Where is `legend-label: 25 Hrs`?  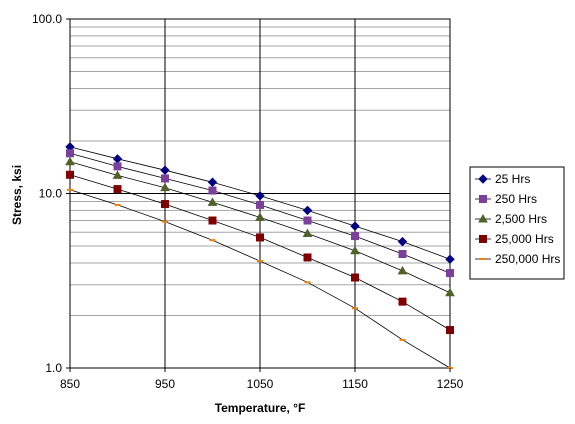 legend-label: 25 Hrs is located at coordinates (512, 179).